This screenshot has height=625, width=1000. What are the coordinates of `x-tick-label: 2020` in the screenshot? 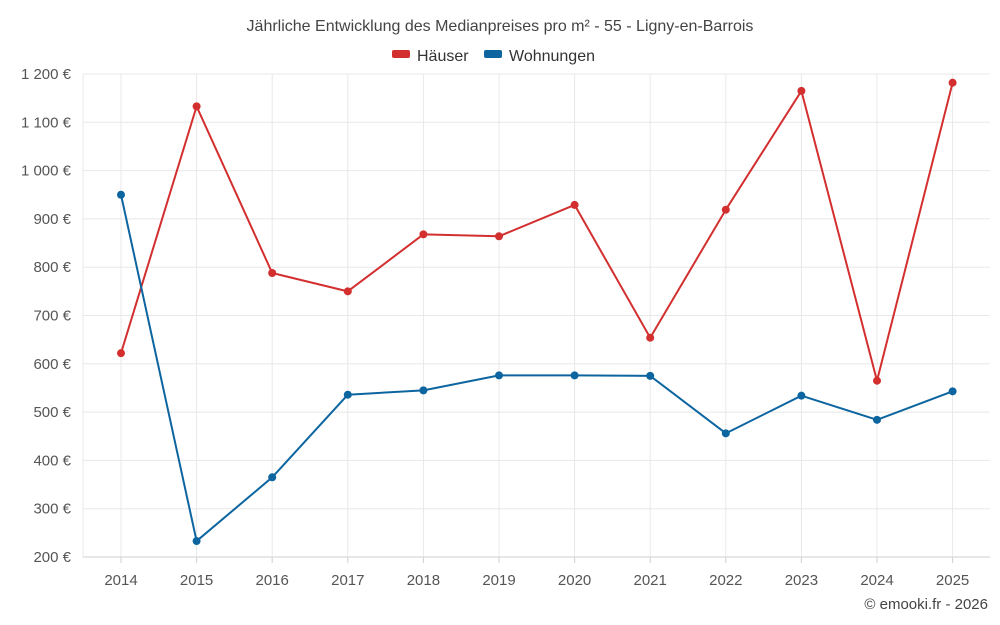 It's located at (574, 580).